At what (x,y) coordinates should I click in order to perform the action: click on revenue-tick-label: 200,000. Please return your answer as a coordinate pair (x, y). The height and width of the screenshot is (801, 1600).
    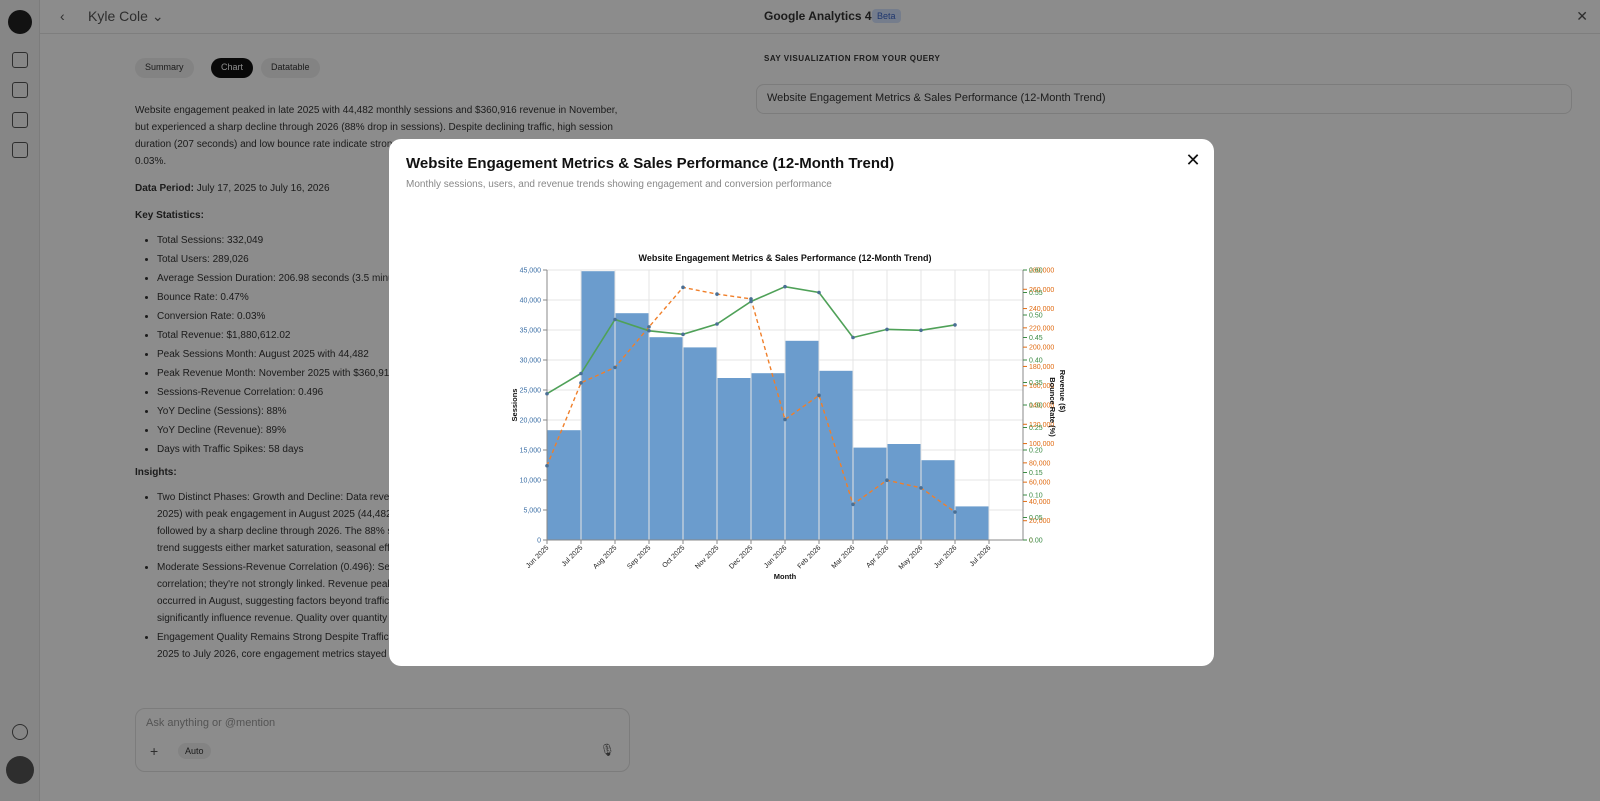
    Looking at the image, I should click on (1041, 348).